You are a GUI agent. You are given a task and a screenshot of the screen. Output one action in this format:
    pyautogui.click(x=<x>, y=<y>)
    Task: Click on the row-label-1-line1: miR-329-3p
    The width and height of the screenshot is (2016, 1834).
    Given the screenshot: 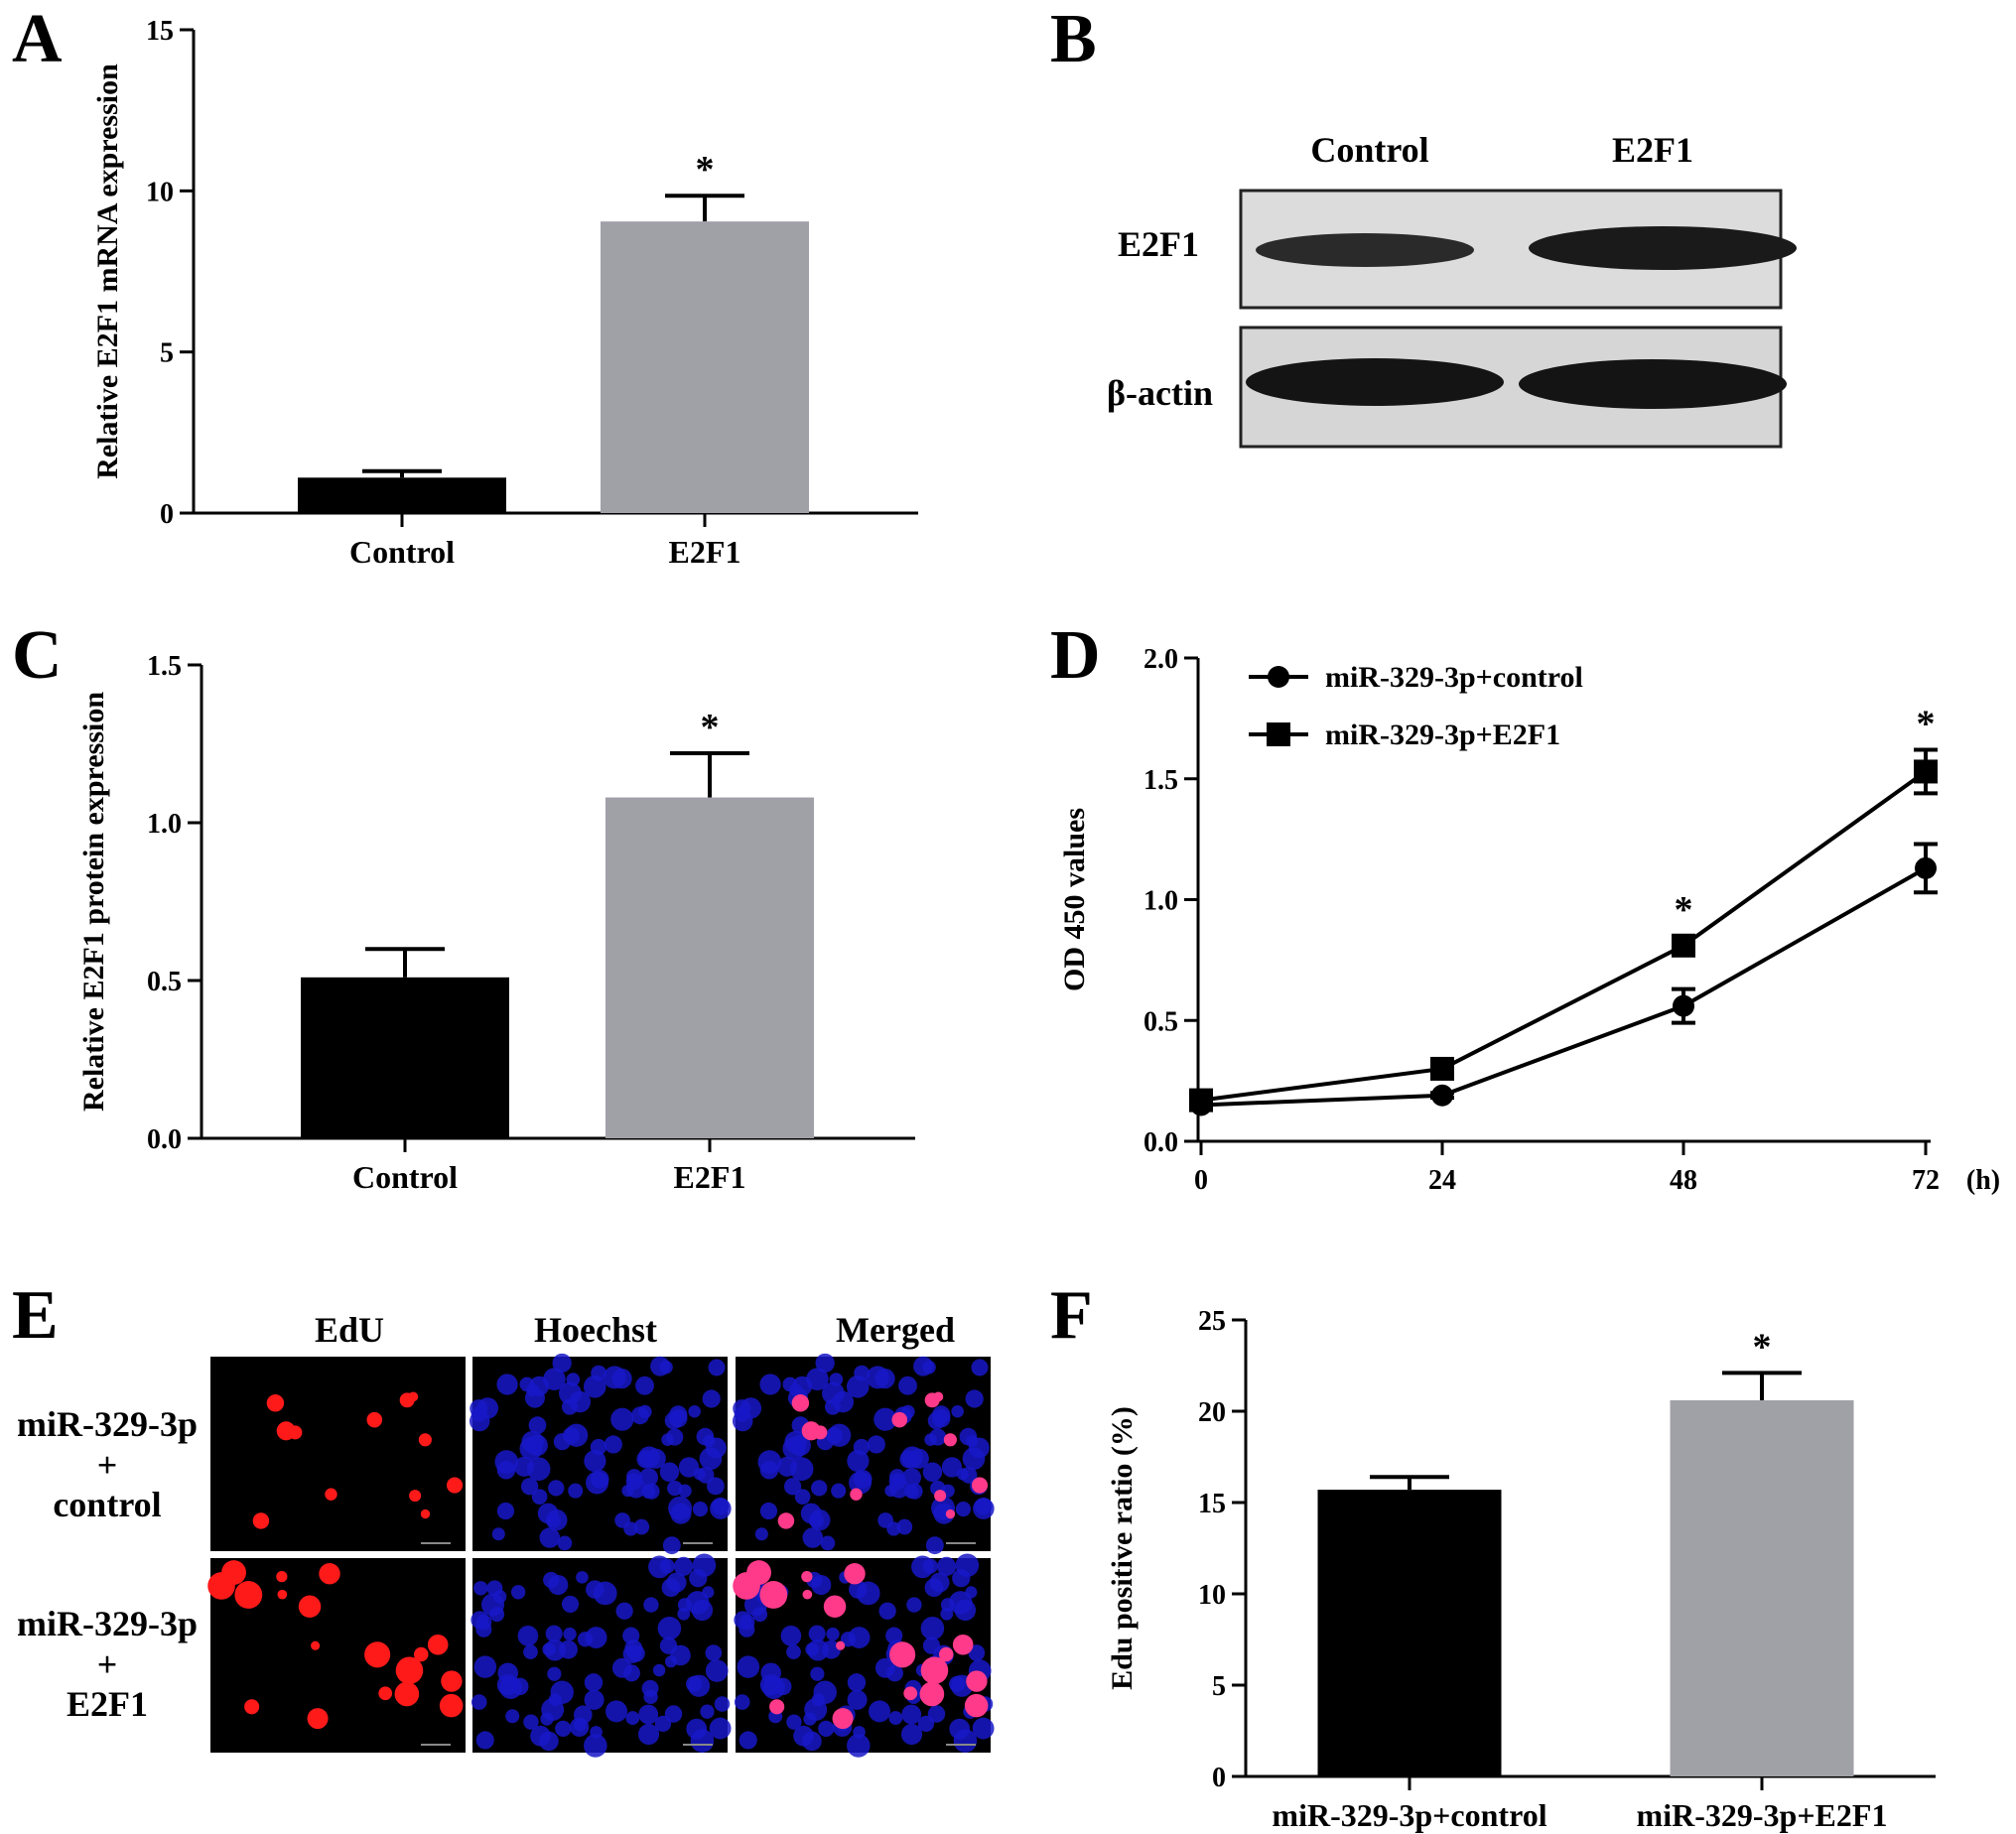 What is the action you would take?
    pyautogui.click(x=108, y=1424)
    